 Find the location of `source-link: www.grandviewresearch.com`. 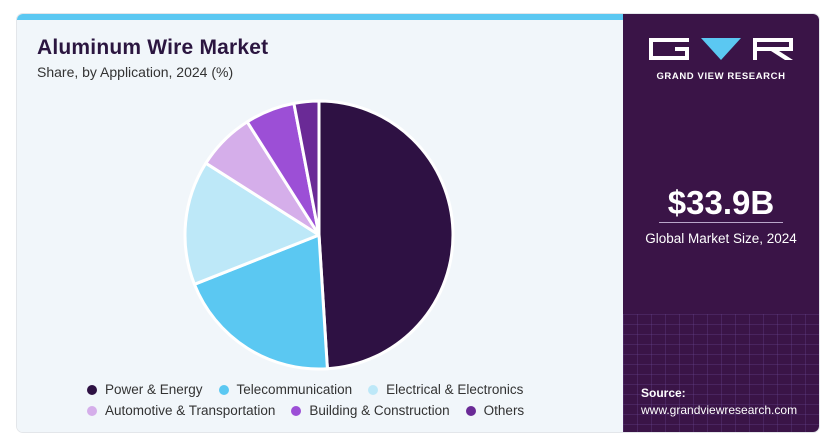

source-link: www.grandviewresearch.com is located at coordinates (719, 410).